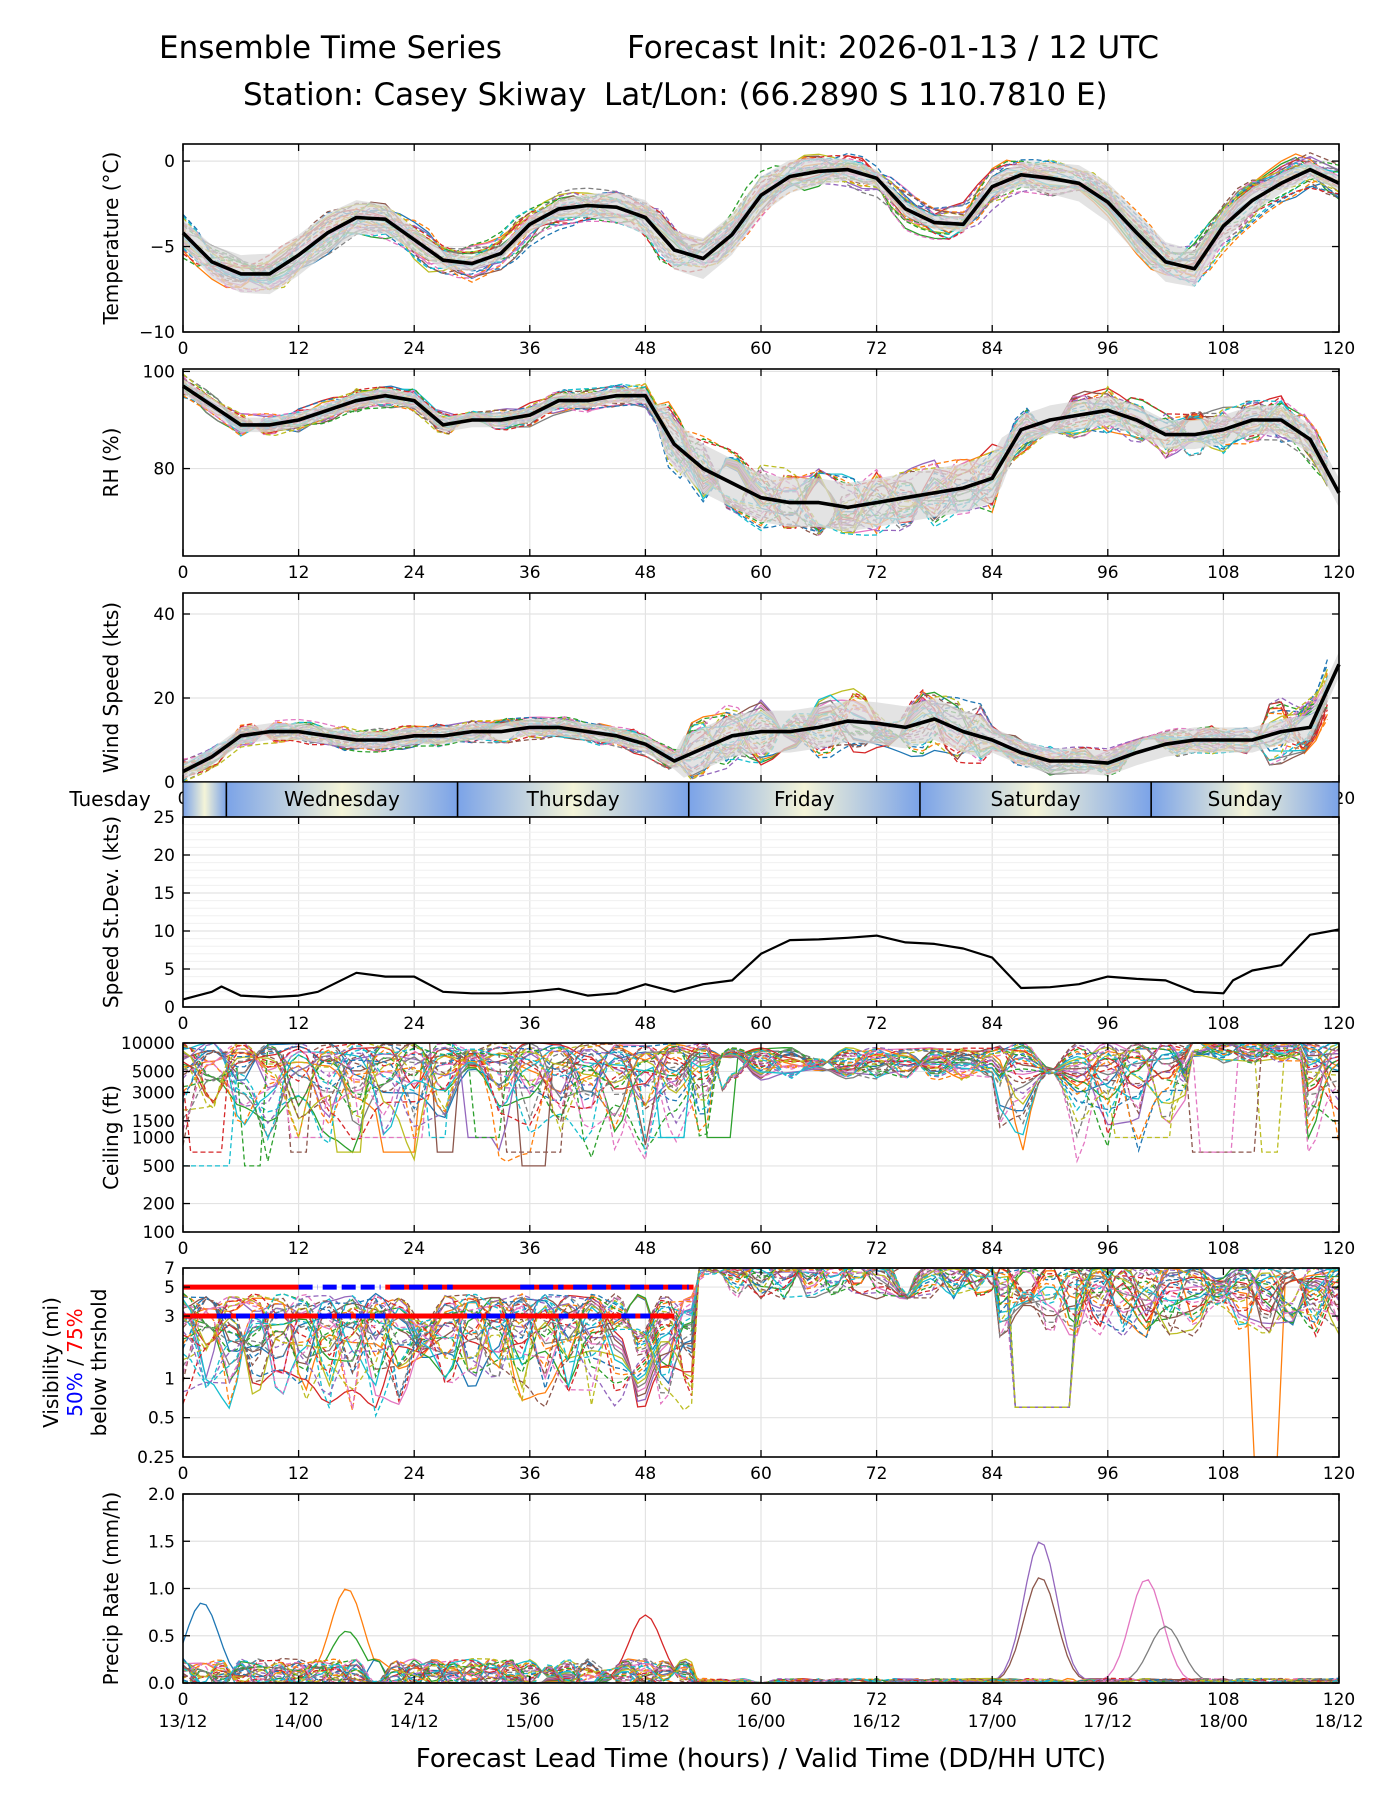 The image size is (1400, 1800). What do you see at coordinates (183, 1722) in the screenshot?
I see `precip-valid-time-label: 13/12` at bounding box center [183, 1722].